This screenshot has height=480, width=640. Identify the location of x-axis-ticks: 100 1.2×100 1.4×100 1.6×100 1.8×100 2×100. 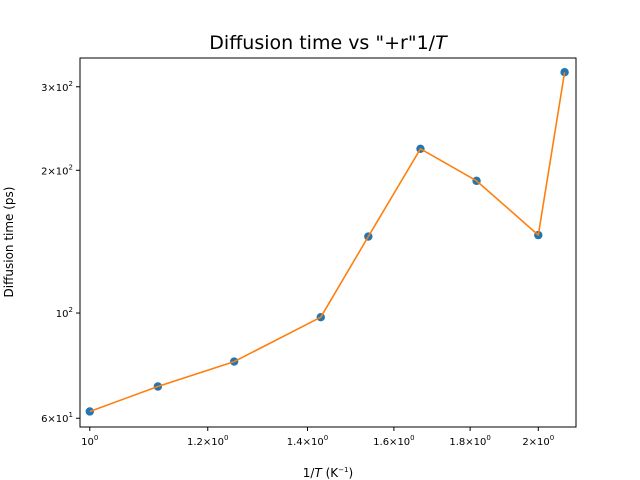
(317, 437).